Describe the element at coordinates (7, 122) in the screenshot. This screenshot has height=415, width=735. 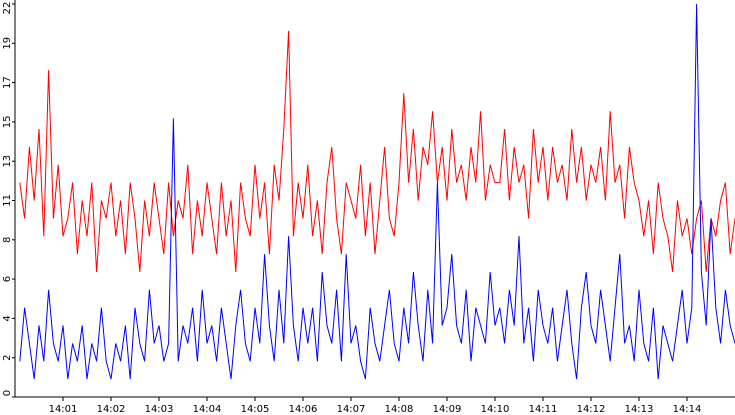
I see `y-tick-label: 15` at that location.